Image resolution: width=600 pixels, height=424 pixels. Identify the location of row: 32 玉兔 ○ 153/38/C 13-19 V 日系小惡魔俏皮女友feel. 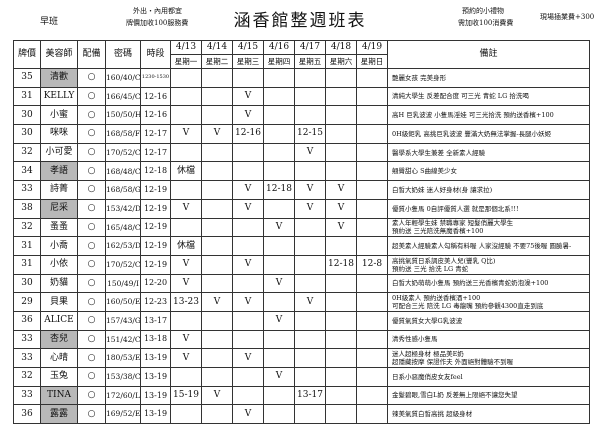
(301, 377).